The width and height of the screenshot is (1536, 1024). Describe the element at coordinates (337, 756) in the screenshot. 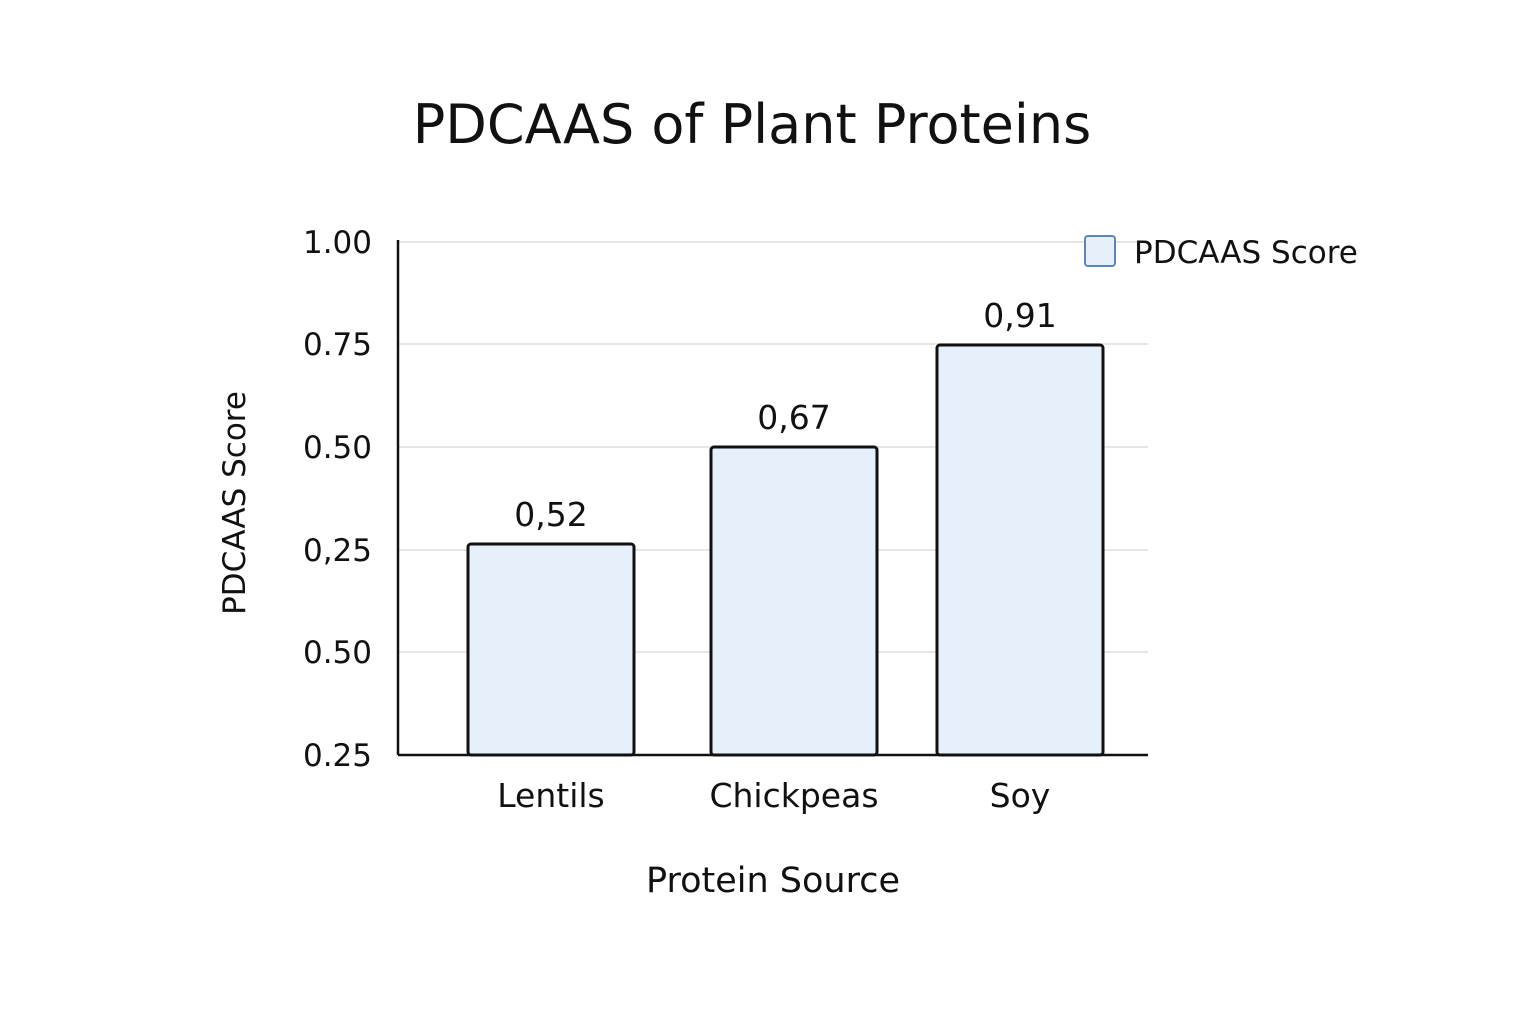

I see `y-tick-label: 0.25` at that location.